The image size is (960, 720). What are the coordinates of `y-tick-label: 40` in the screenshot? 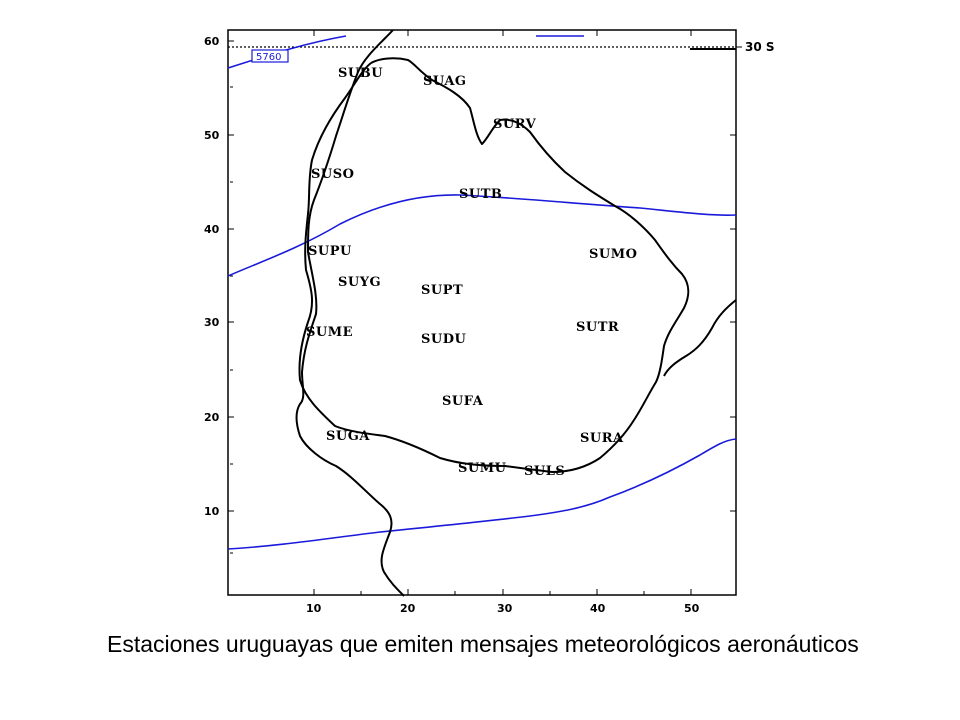 It's located at (212, 229).